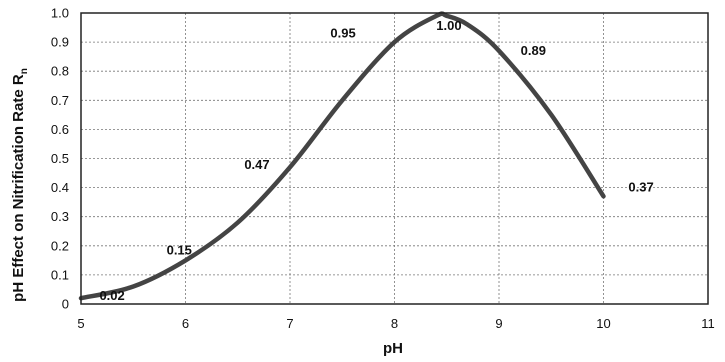 This screenshot has height=362, width=725. I want to click on y-tick-label: 0.4, so click(60, 187).